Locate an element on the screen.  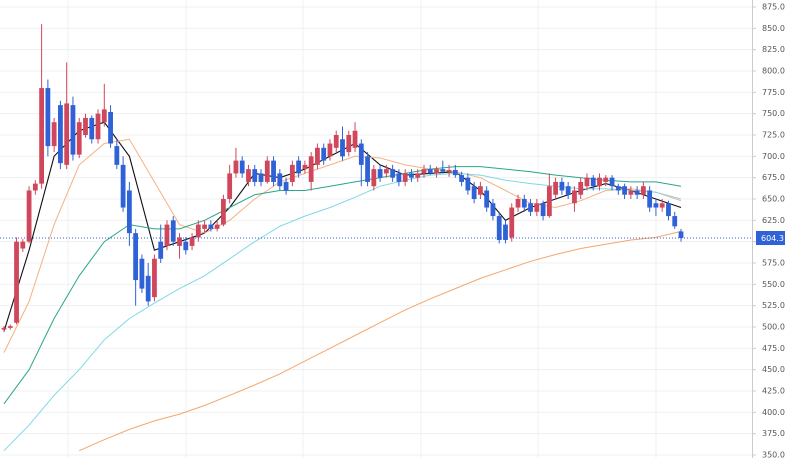
y-tick-label: 700.0 is located at coordinates (773, 156).